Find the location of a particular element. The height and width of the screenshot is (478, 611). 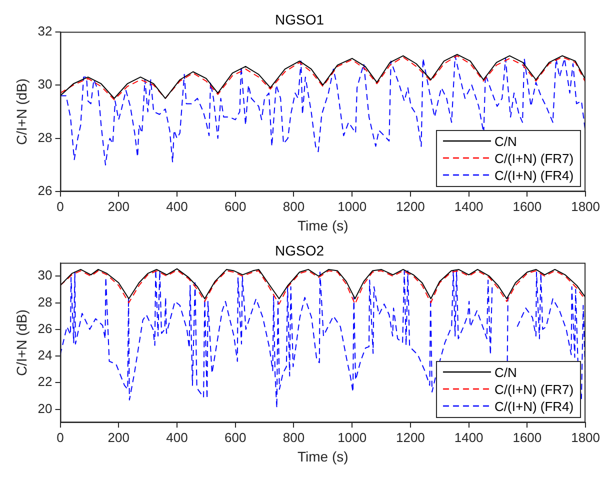

chart-title: NGSO2 is located at coordinates (299, 250).